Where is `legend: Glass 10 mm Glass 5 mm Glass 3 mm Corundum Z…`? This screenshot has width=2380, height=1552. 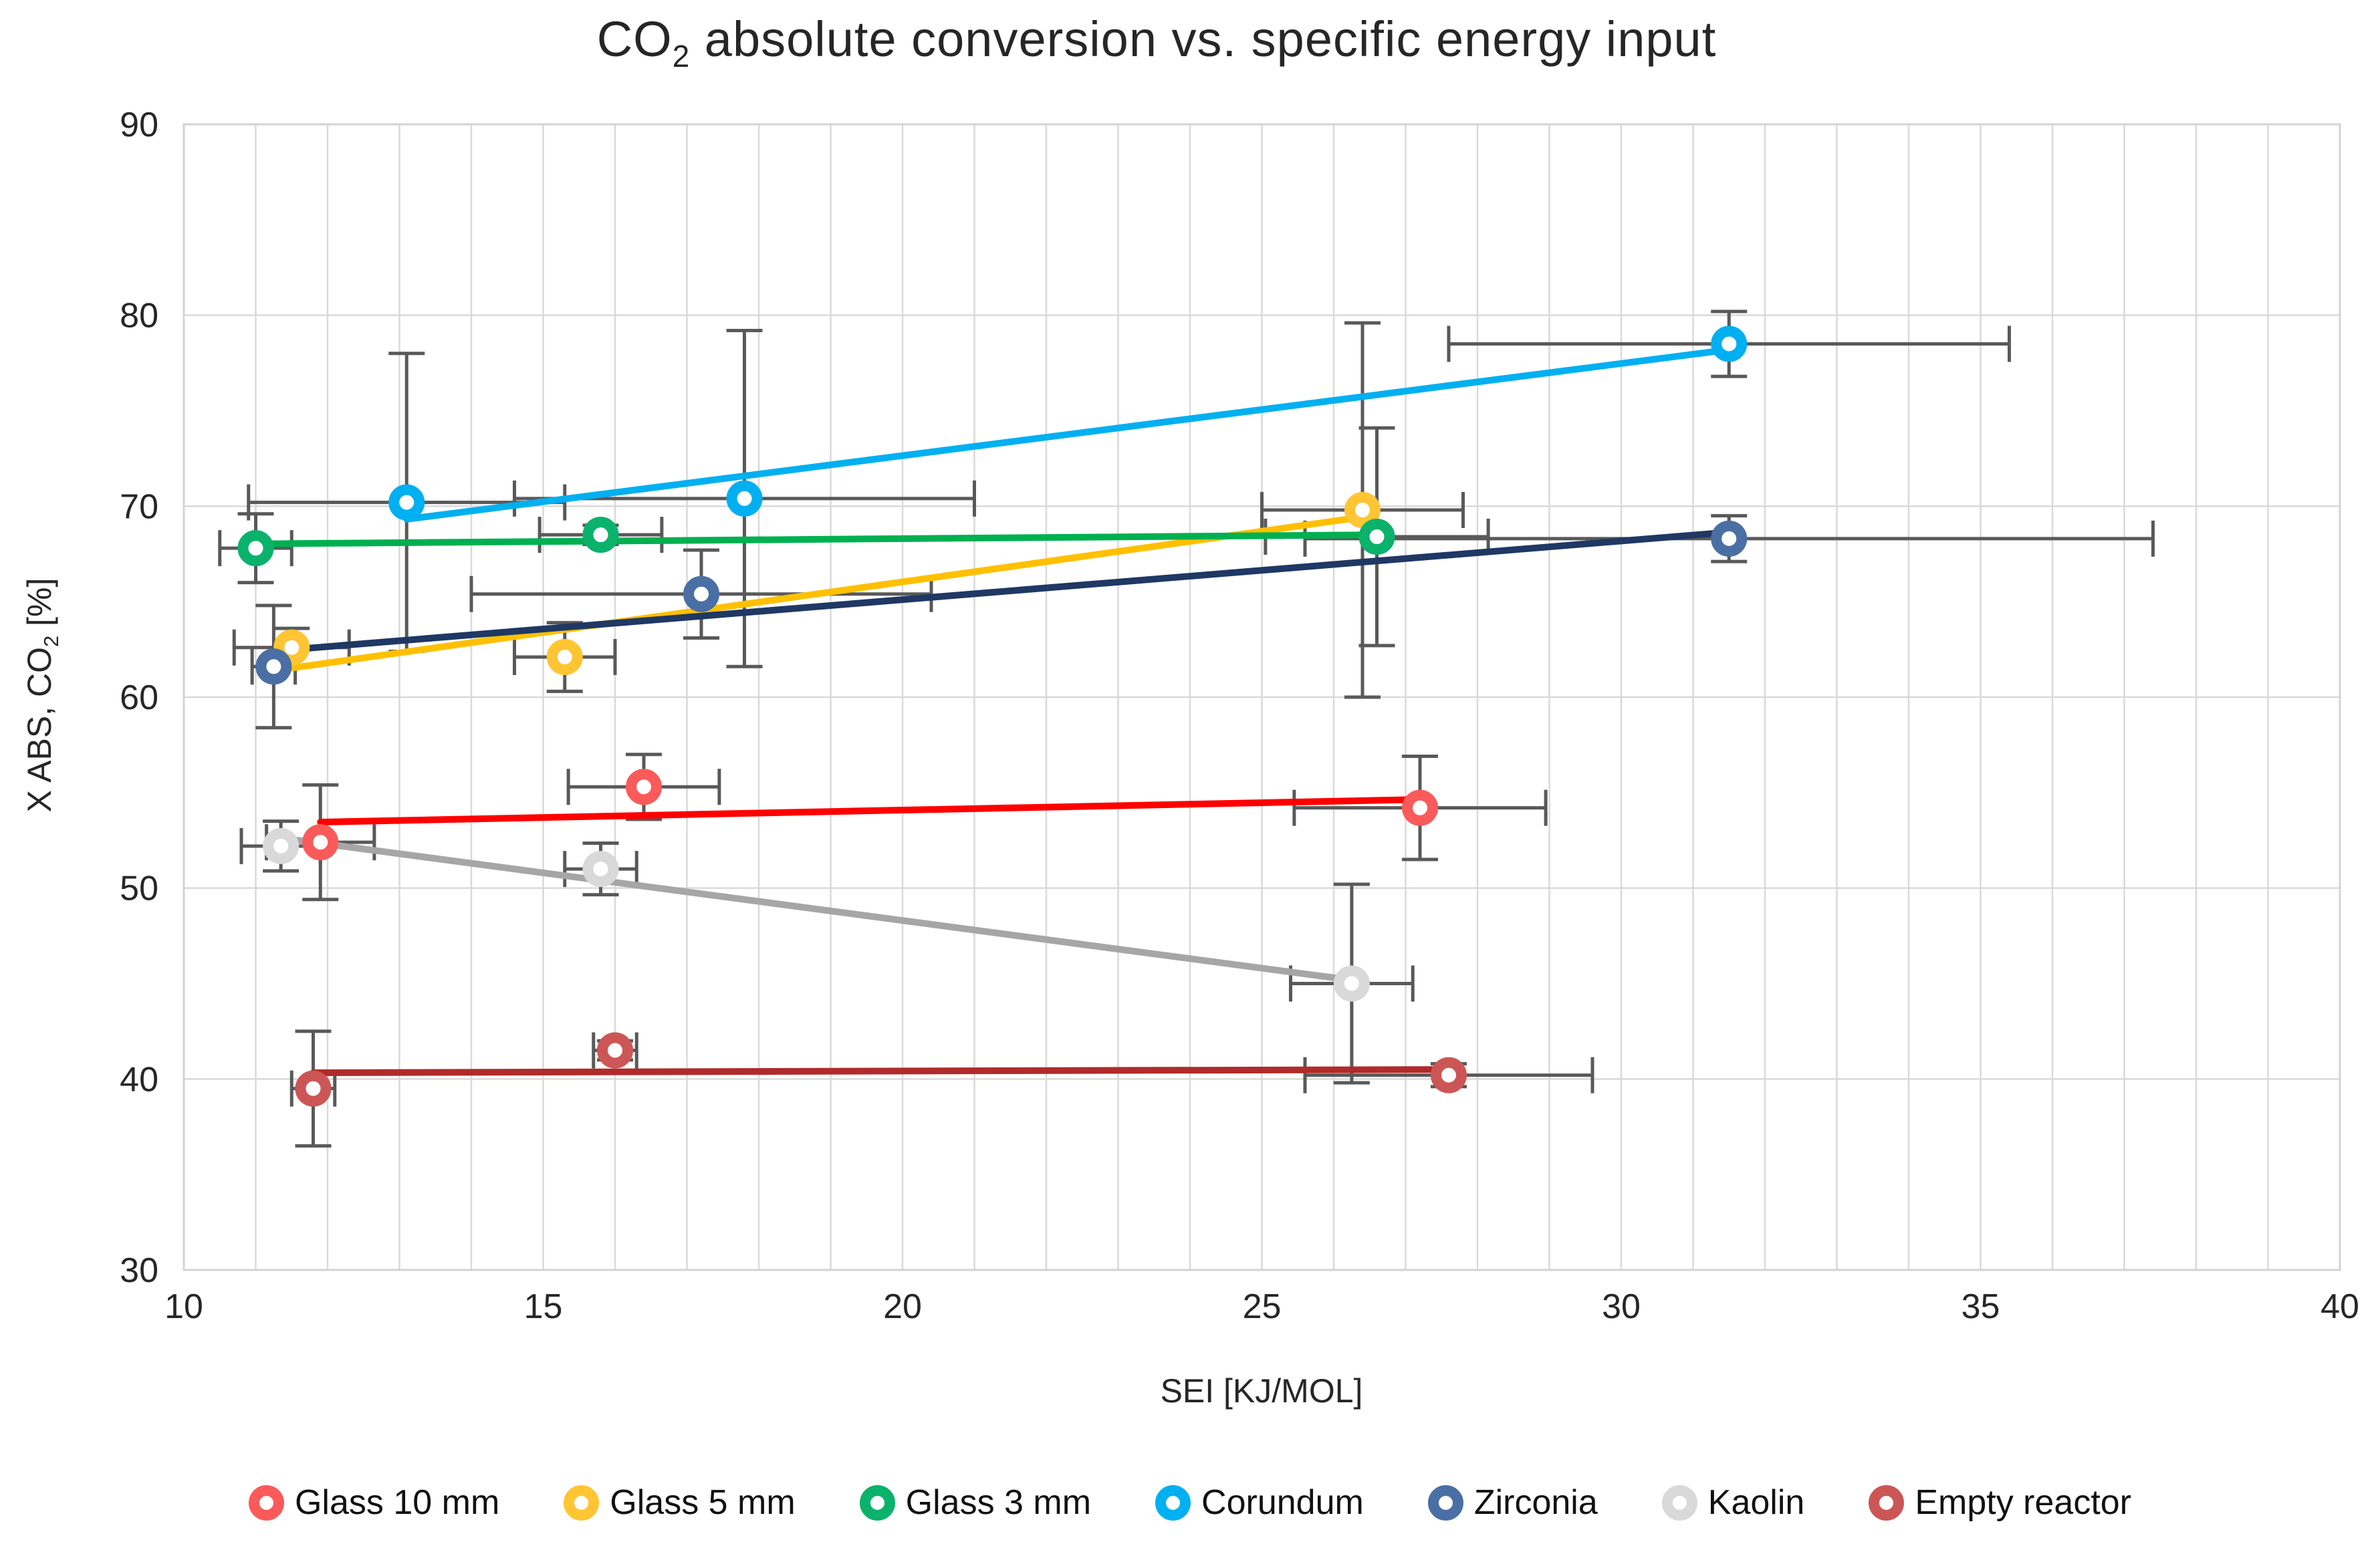
legend: Glass 10 mm Glass 5 mm Glass 3 mm Corundum Z… is located at coordinates (1190, 1502).